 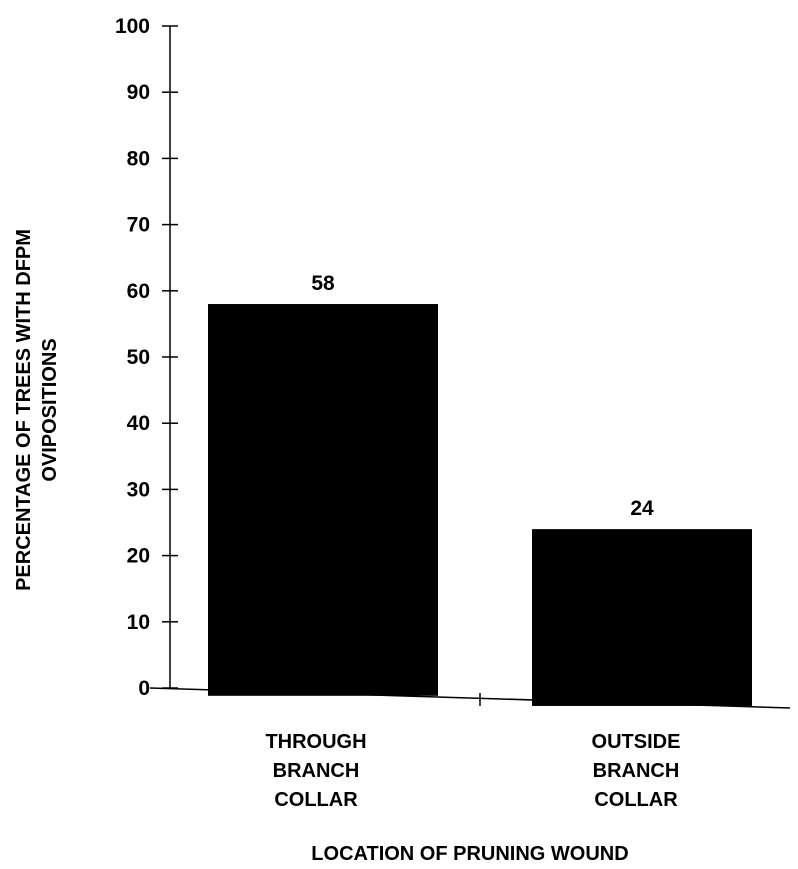 I want to click on category-label: THROUGH, so click(x=315, y=742).